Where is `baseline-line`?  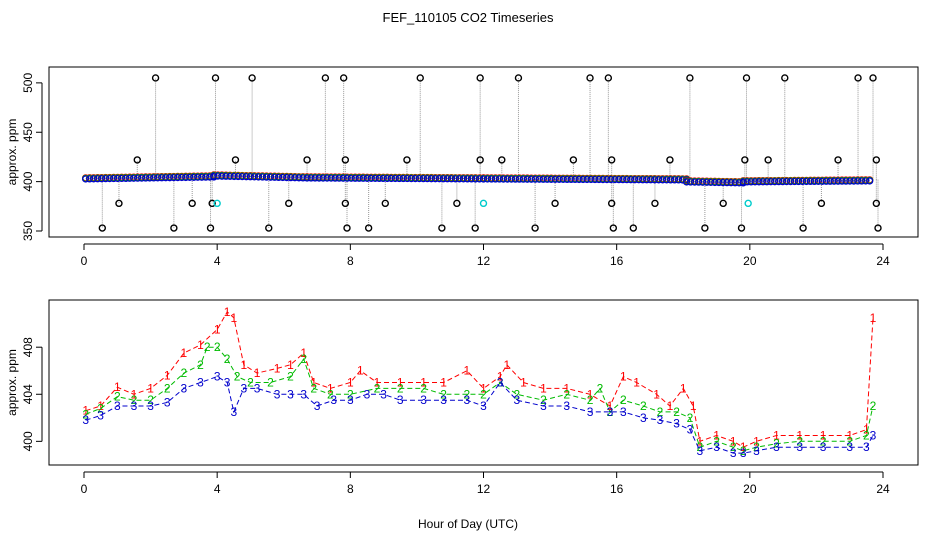
baseline-line is located at coordinates (260, 177).